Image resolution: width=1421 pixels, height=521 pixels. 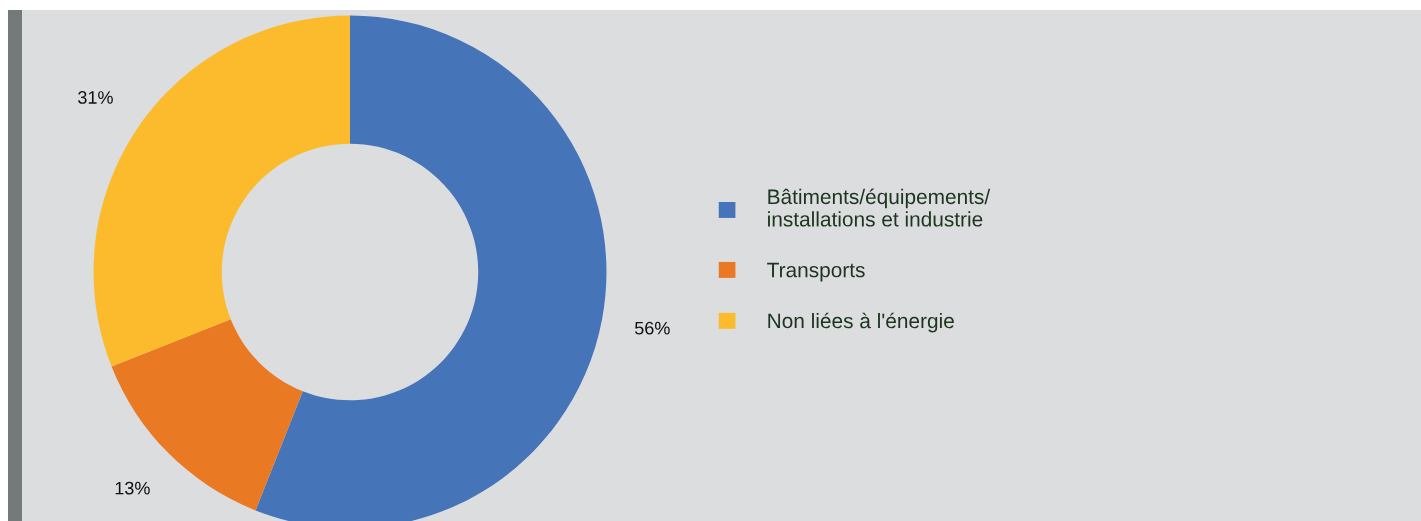 What do you see at coordinates (879, 207) in the screenshot?
I see `legend-label: Bâtiments/équipements/ installations et industrie` at bounding box center [879, 207].